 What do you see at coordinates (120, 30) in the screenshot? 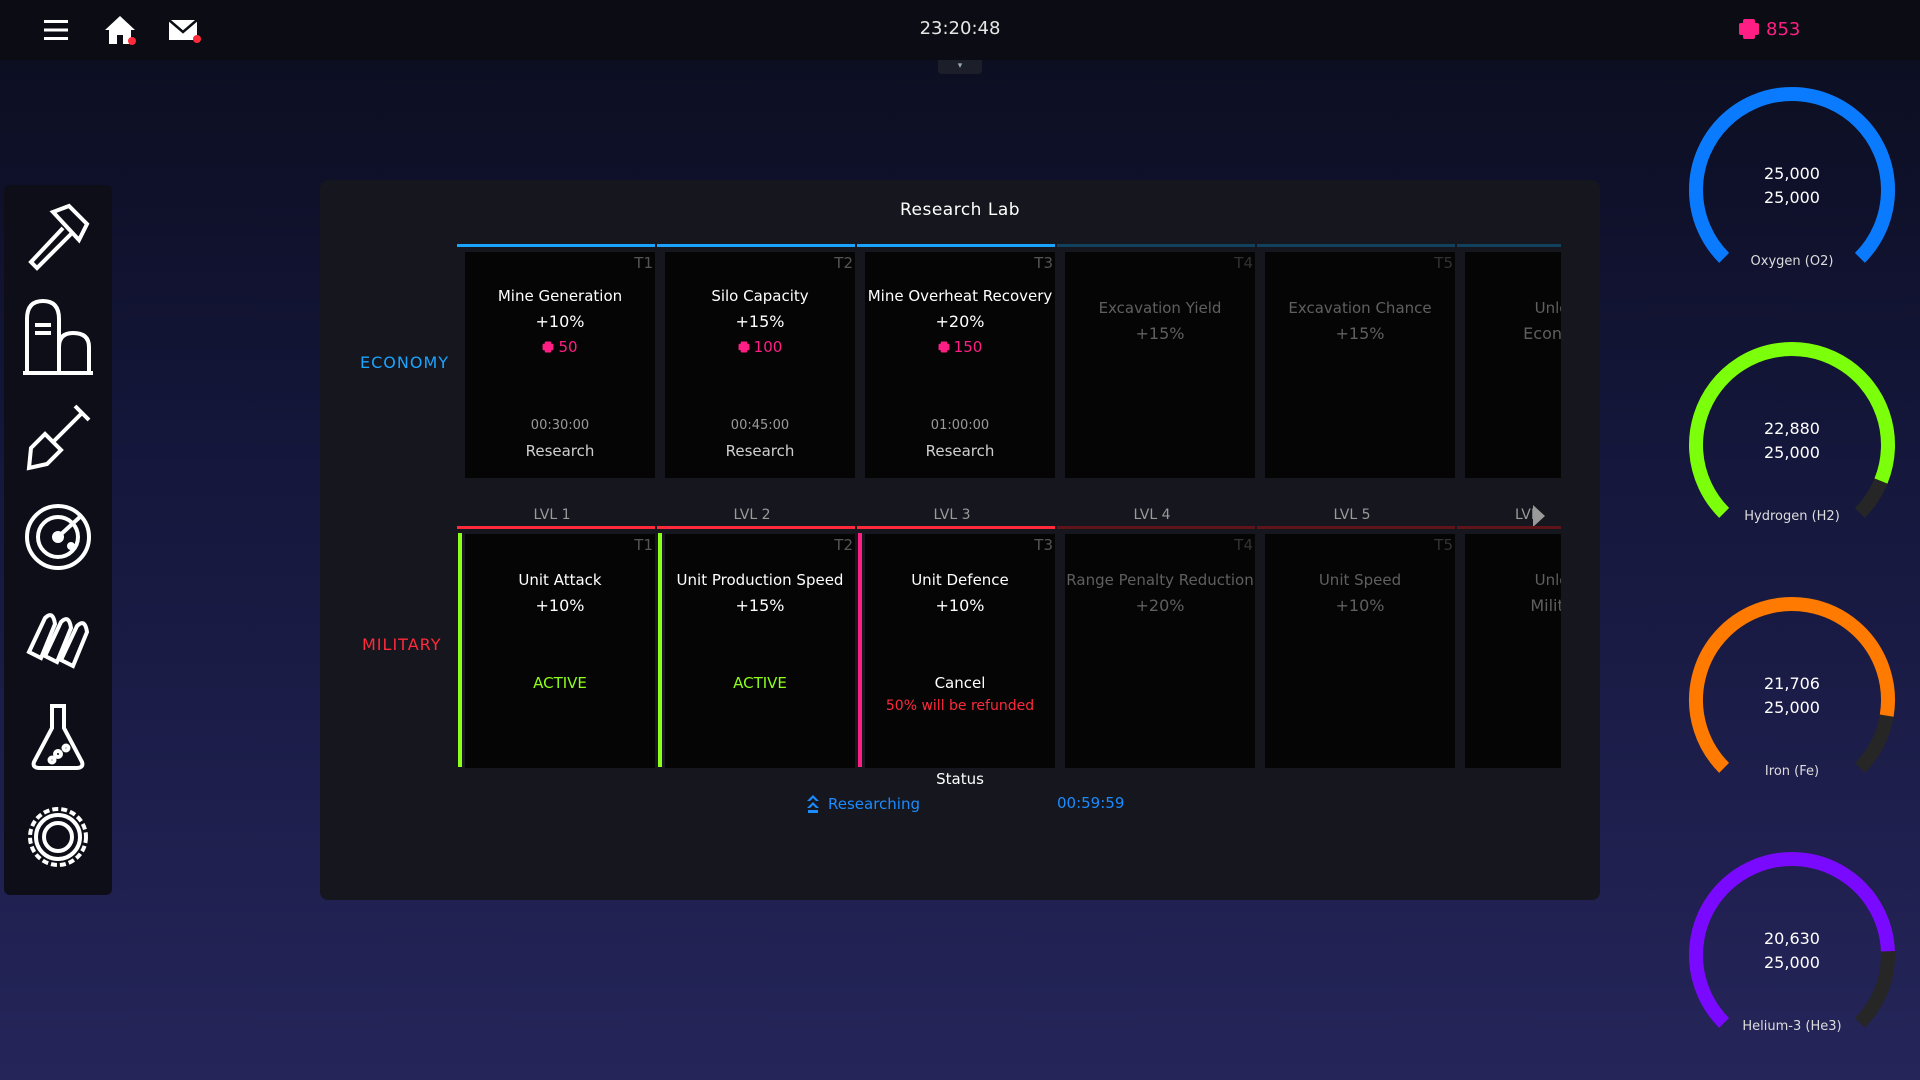
I see `home-icon` at bounding box center [120, 30].